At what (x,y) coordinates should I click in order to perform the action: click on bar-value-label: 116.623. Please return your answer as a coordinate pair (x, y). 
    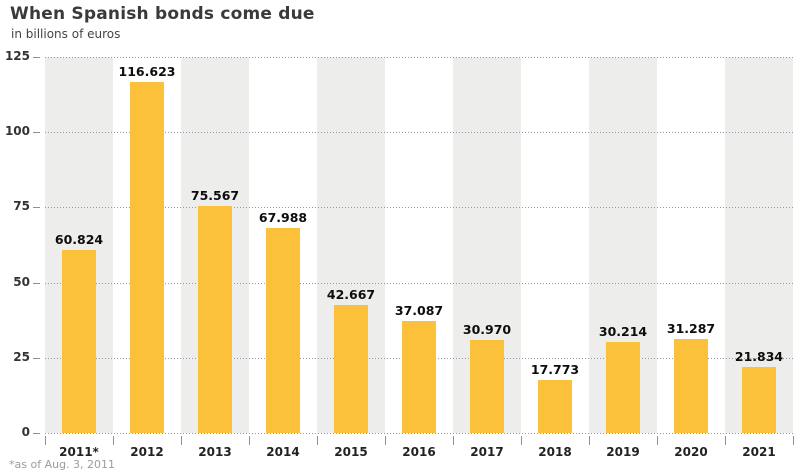
    Looking at the image, I should click on (147, 71).